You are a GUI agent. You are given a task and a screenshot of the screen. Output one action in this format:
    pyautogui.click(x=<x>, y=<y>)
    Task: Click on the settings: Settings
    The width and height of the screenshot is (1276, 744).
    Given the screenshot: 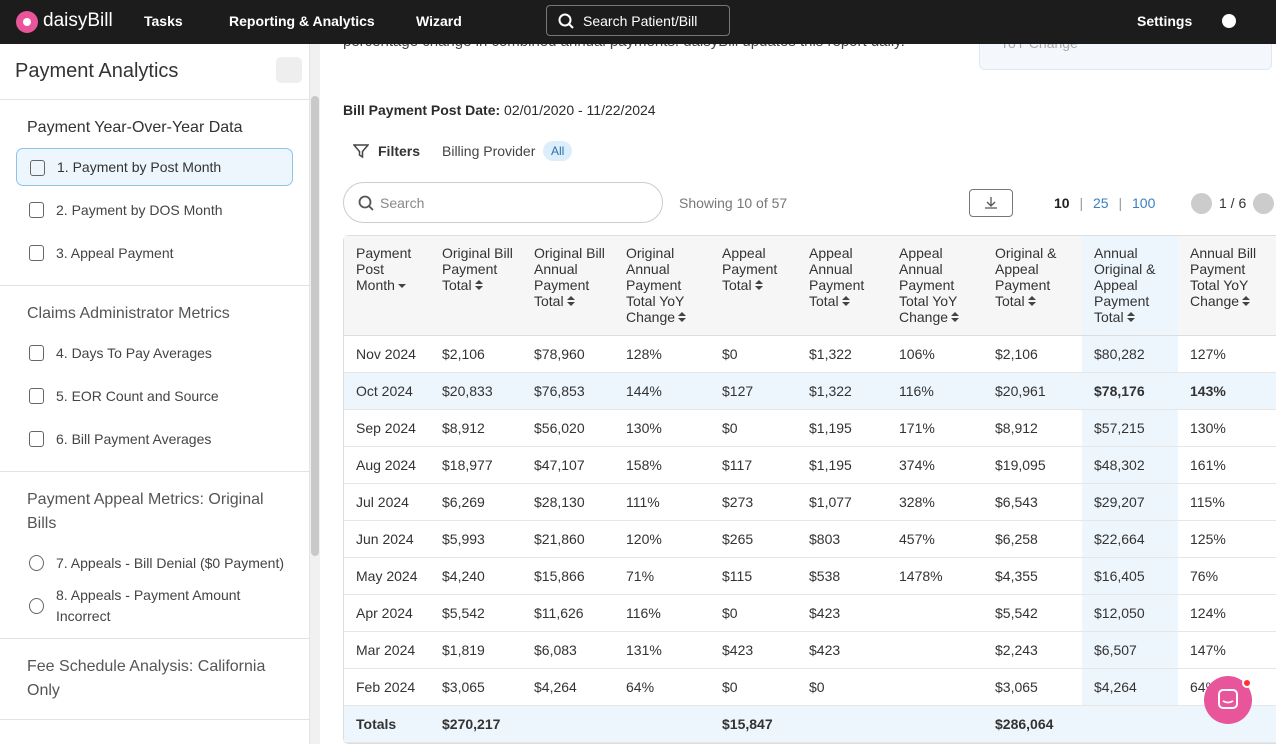 What is the action you would take?
    pyautogui.click(x=1165, y=21)
    